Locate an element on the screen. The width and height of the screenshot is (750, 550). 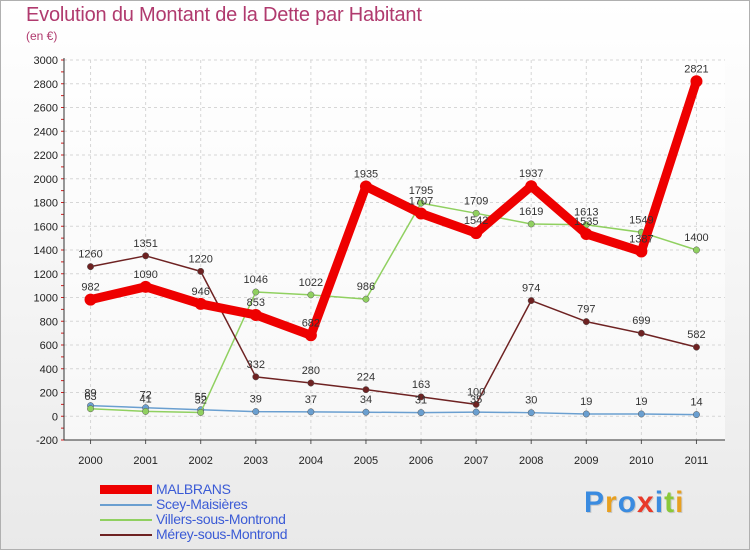
data-label: 797 is located at coordinates (586, 310).